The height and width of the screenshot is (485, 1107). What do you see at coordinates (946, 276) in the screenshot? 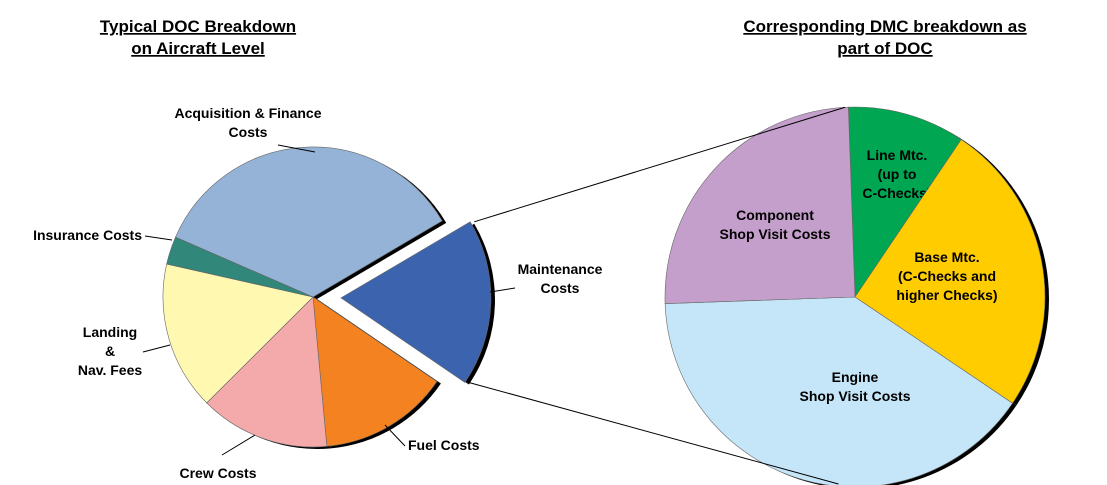
I see `slice-label: Base Mtc. (C-Checks and higher Checks)` at bounding box center [946, 276].